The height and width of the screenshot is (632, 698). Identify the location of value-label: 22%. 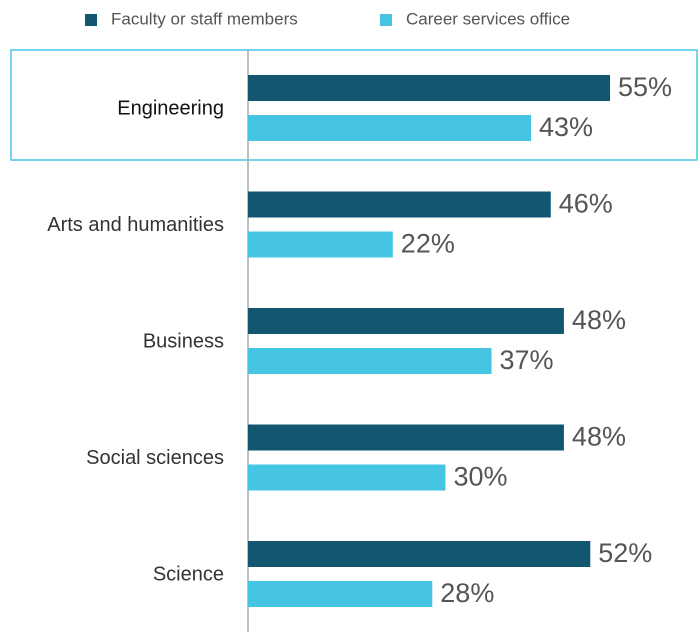
(428, 244).